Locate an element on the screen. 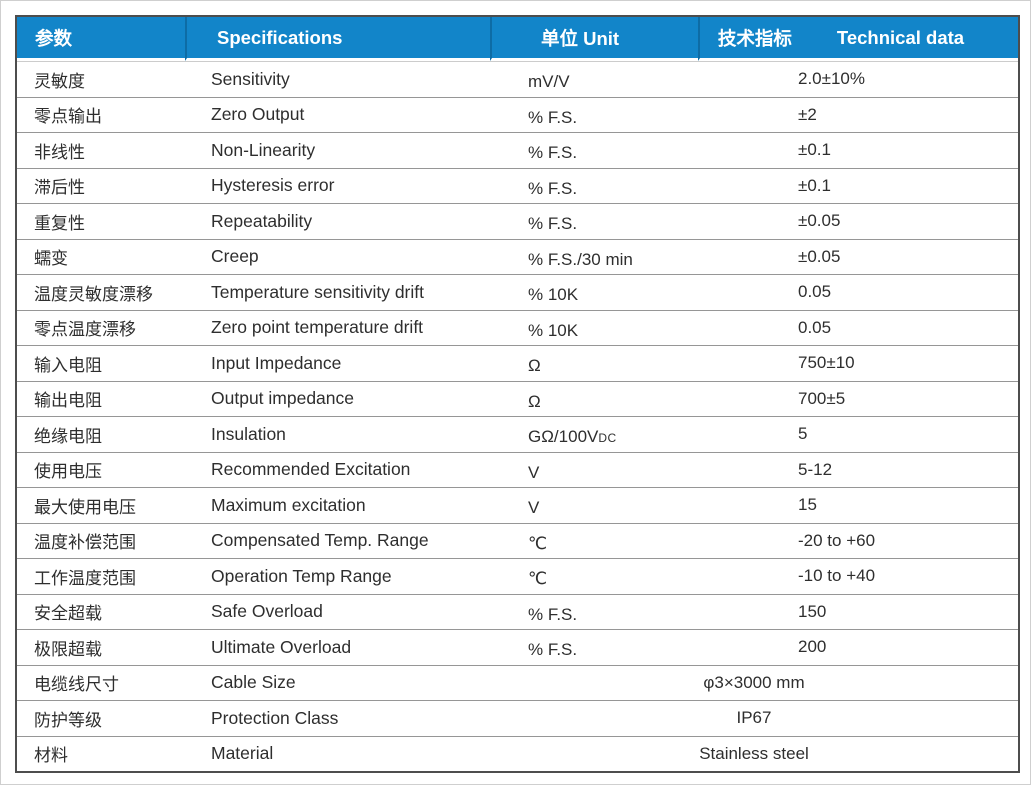 The image size is (1031, 785). param-name-cn: 极限超载 is located at coordinates (101, 647).